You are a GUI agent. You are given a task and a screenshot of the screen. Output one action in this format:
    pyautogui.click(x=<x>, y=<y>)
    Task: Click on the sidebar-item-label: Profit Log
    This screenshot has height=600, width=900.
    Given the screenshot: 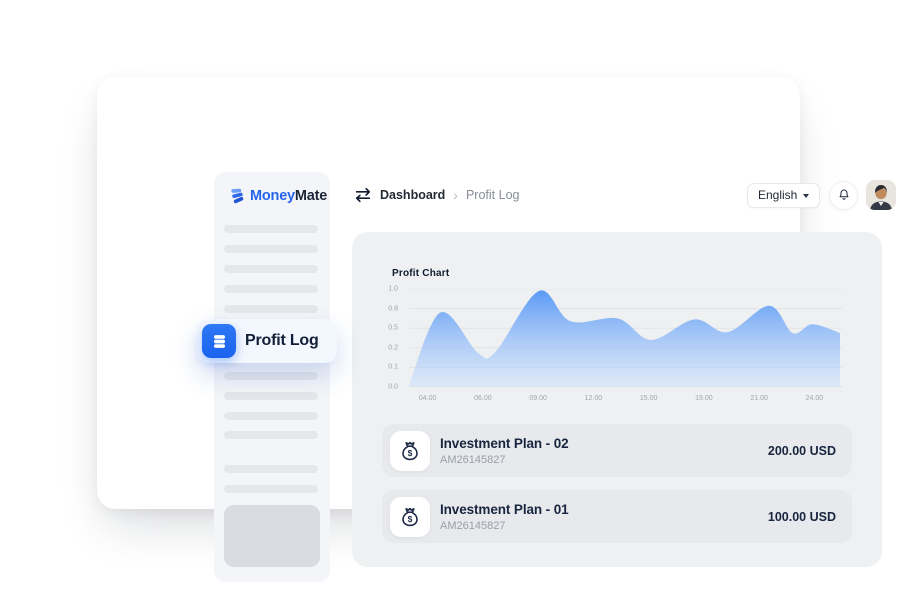 What is the action you would take?
    pyautogui.click(x=282, y=340)
    